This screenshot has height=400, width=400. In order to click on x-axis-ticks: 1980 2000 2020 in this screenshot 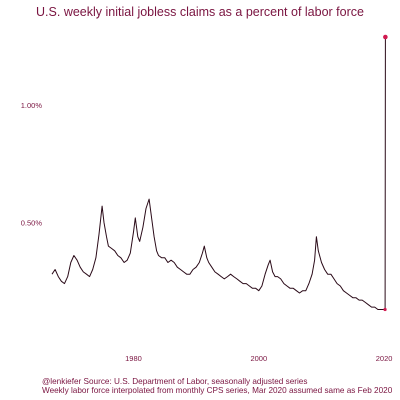, I will do `click(258, 358)`.